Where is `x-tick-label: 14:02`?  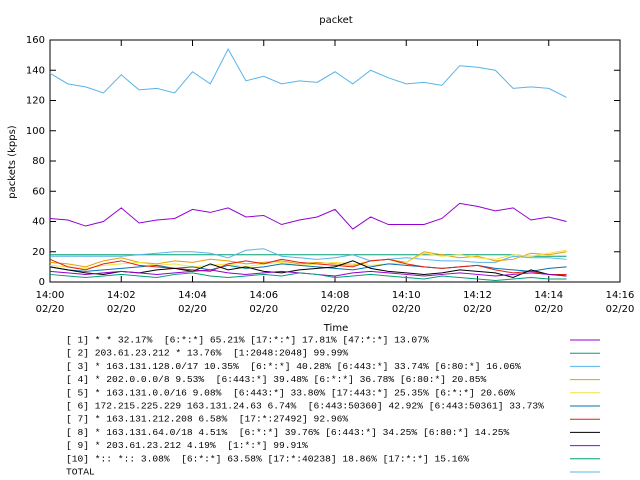
x-tick-label: 14:02 is located at coordinates (121, 295).